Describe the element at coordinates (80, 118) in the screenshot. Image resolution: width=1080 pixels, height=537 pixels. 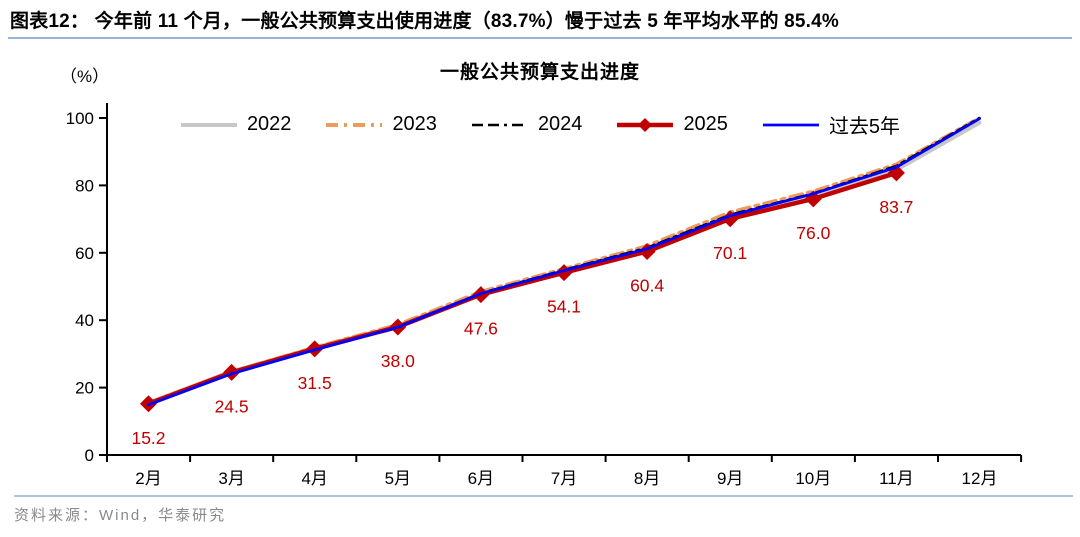
I see `y-tick-label: 100` at that location.